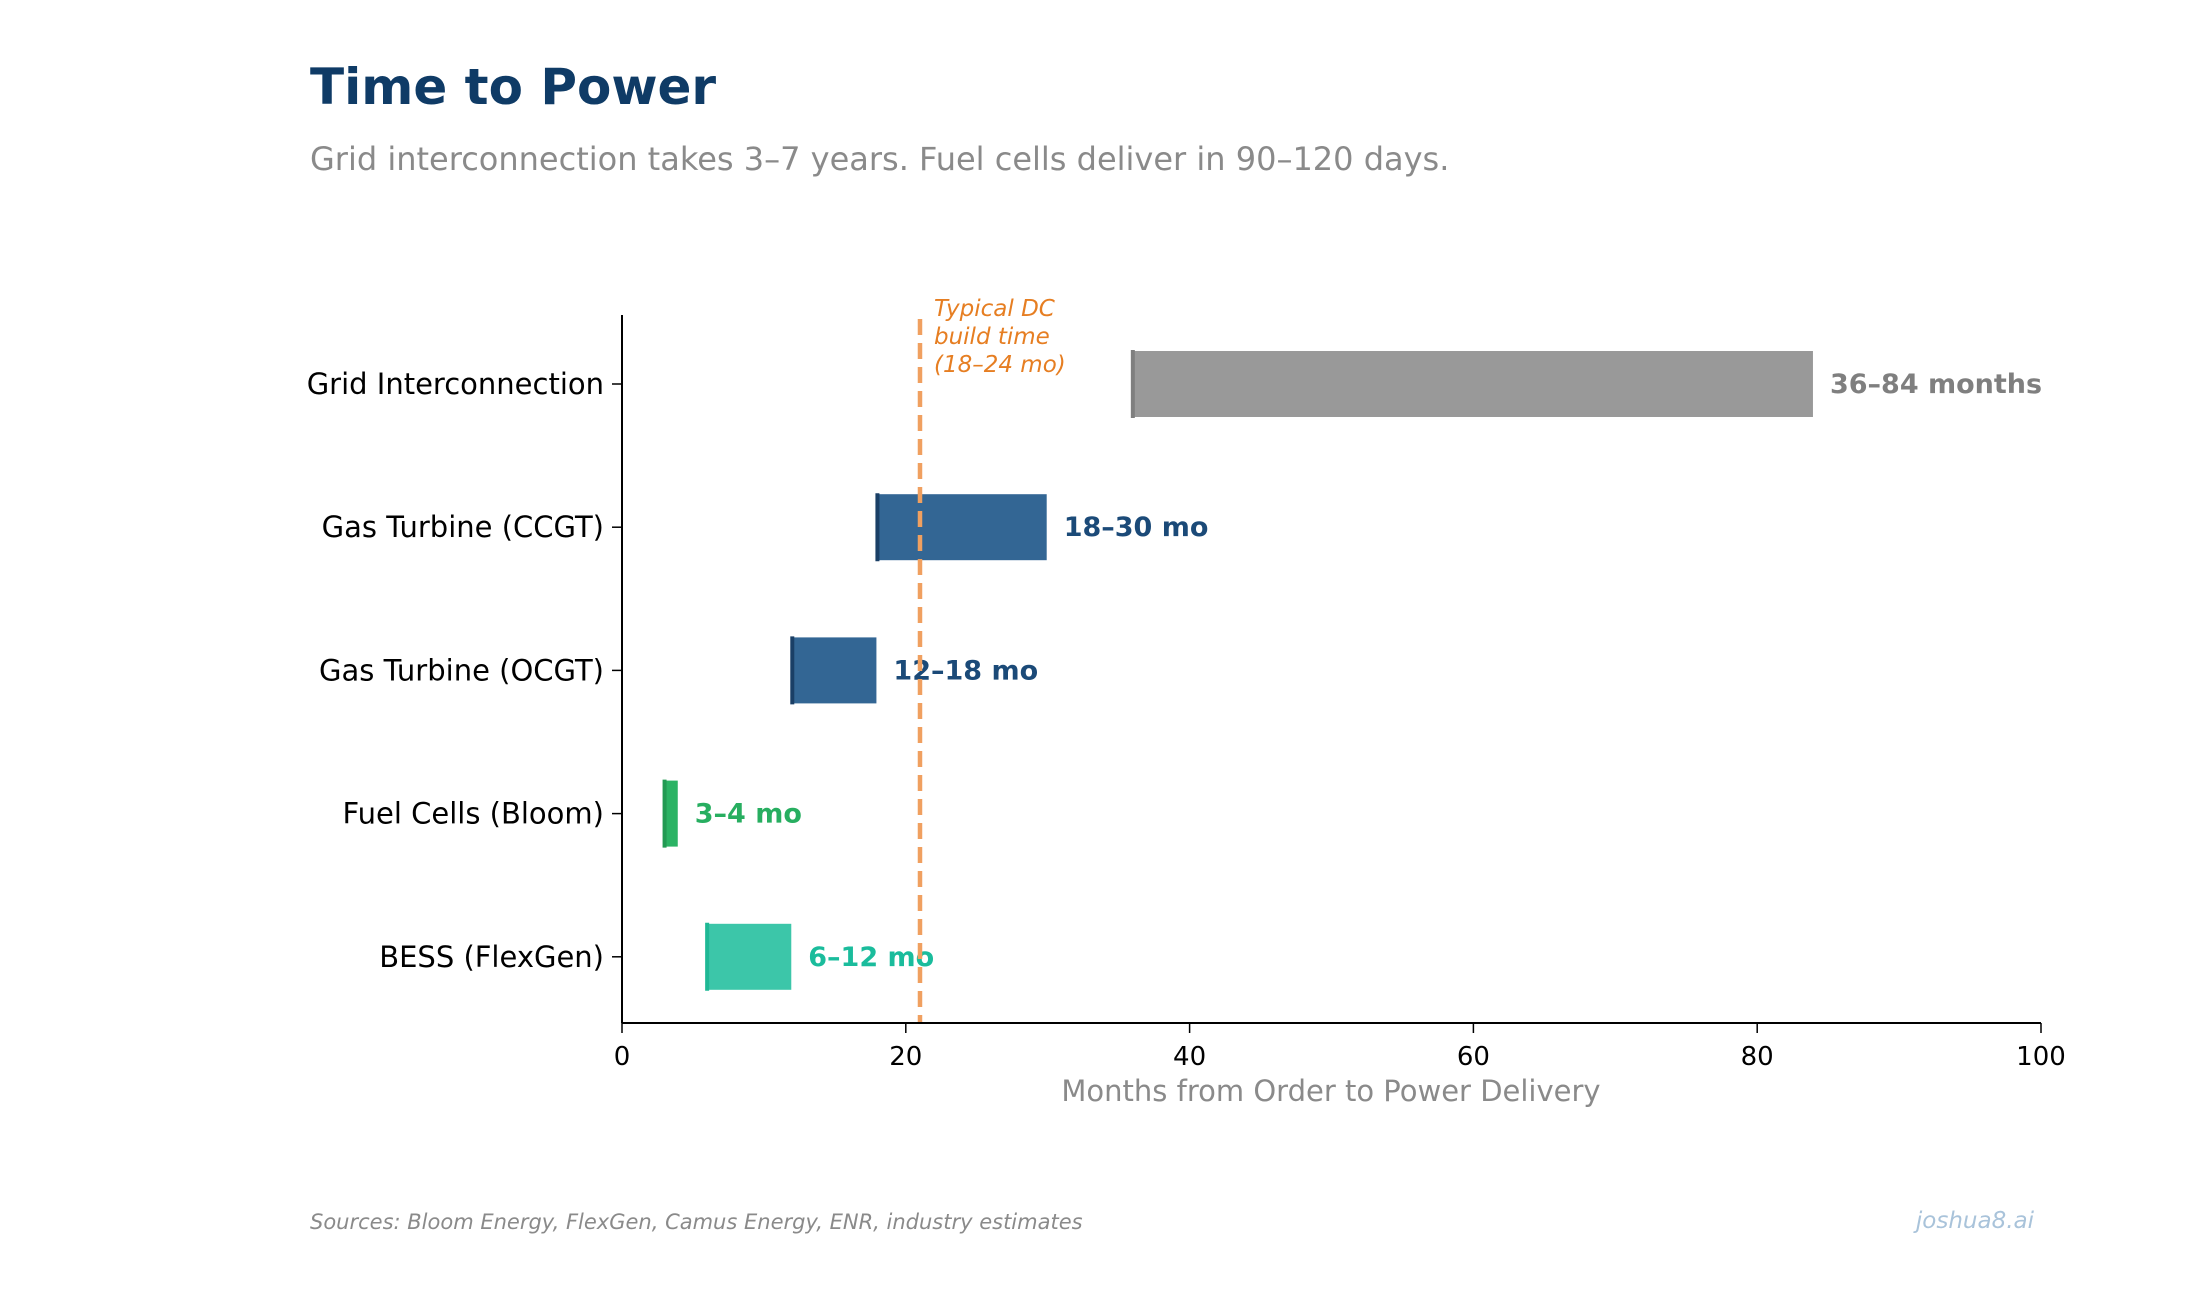 The width and height of the screenshot is (2200, 1300). Describe the element at coordinates (1757, 1057) in the screenshot. I see `x-tick-label: 80` at that location.